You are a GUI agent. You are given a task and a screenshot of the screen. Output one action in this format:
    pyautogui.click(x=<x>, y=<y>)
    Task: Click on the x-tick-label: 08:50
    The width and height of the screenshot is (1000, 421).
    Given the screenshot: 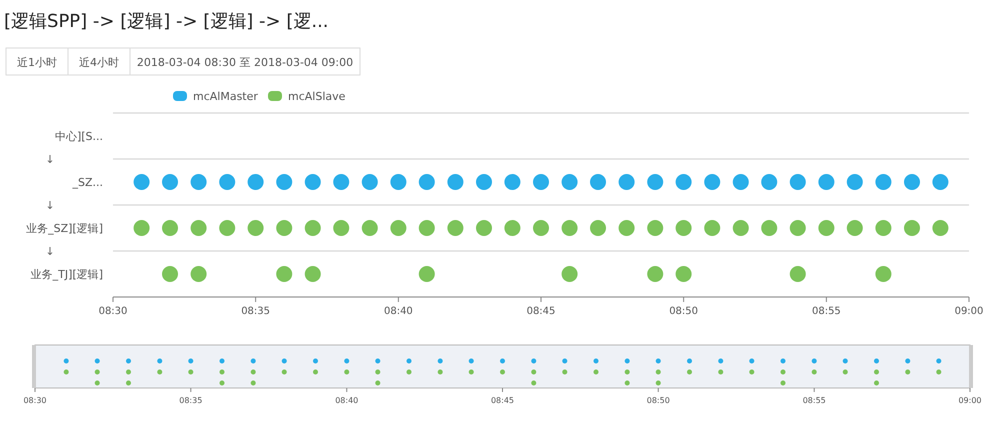 What is the action you would take?
    pyautogui.click(x=683, y=311)
    